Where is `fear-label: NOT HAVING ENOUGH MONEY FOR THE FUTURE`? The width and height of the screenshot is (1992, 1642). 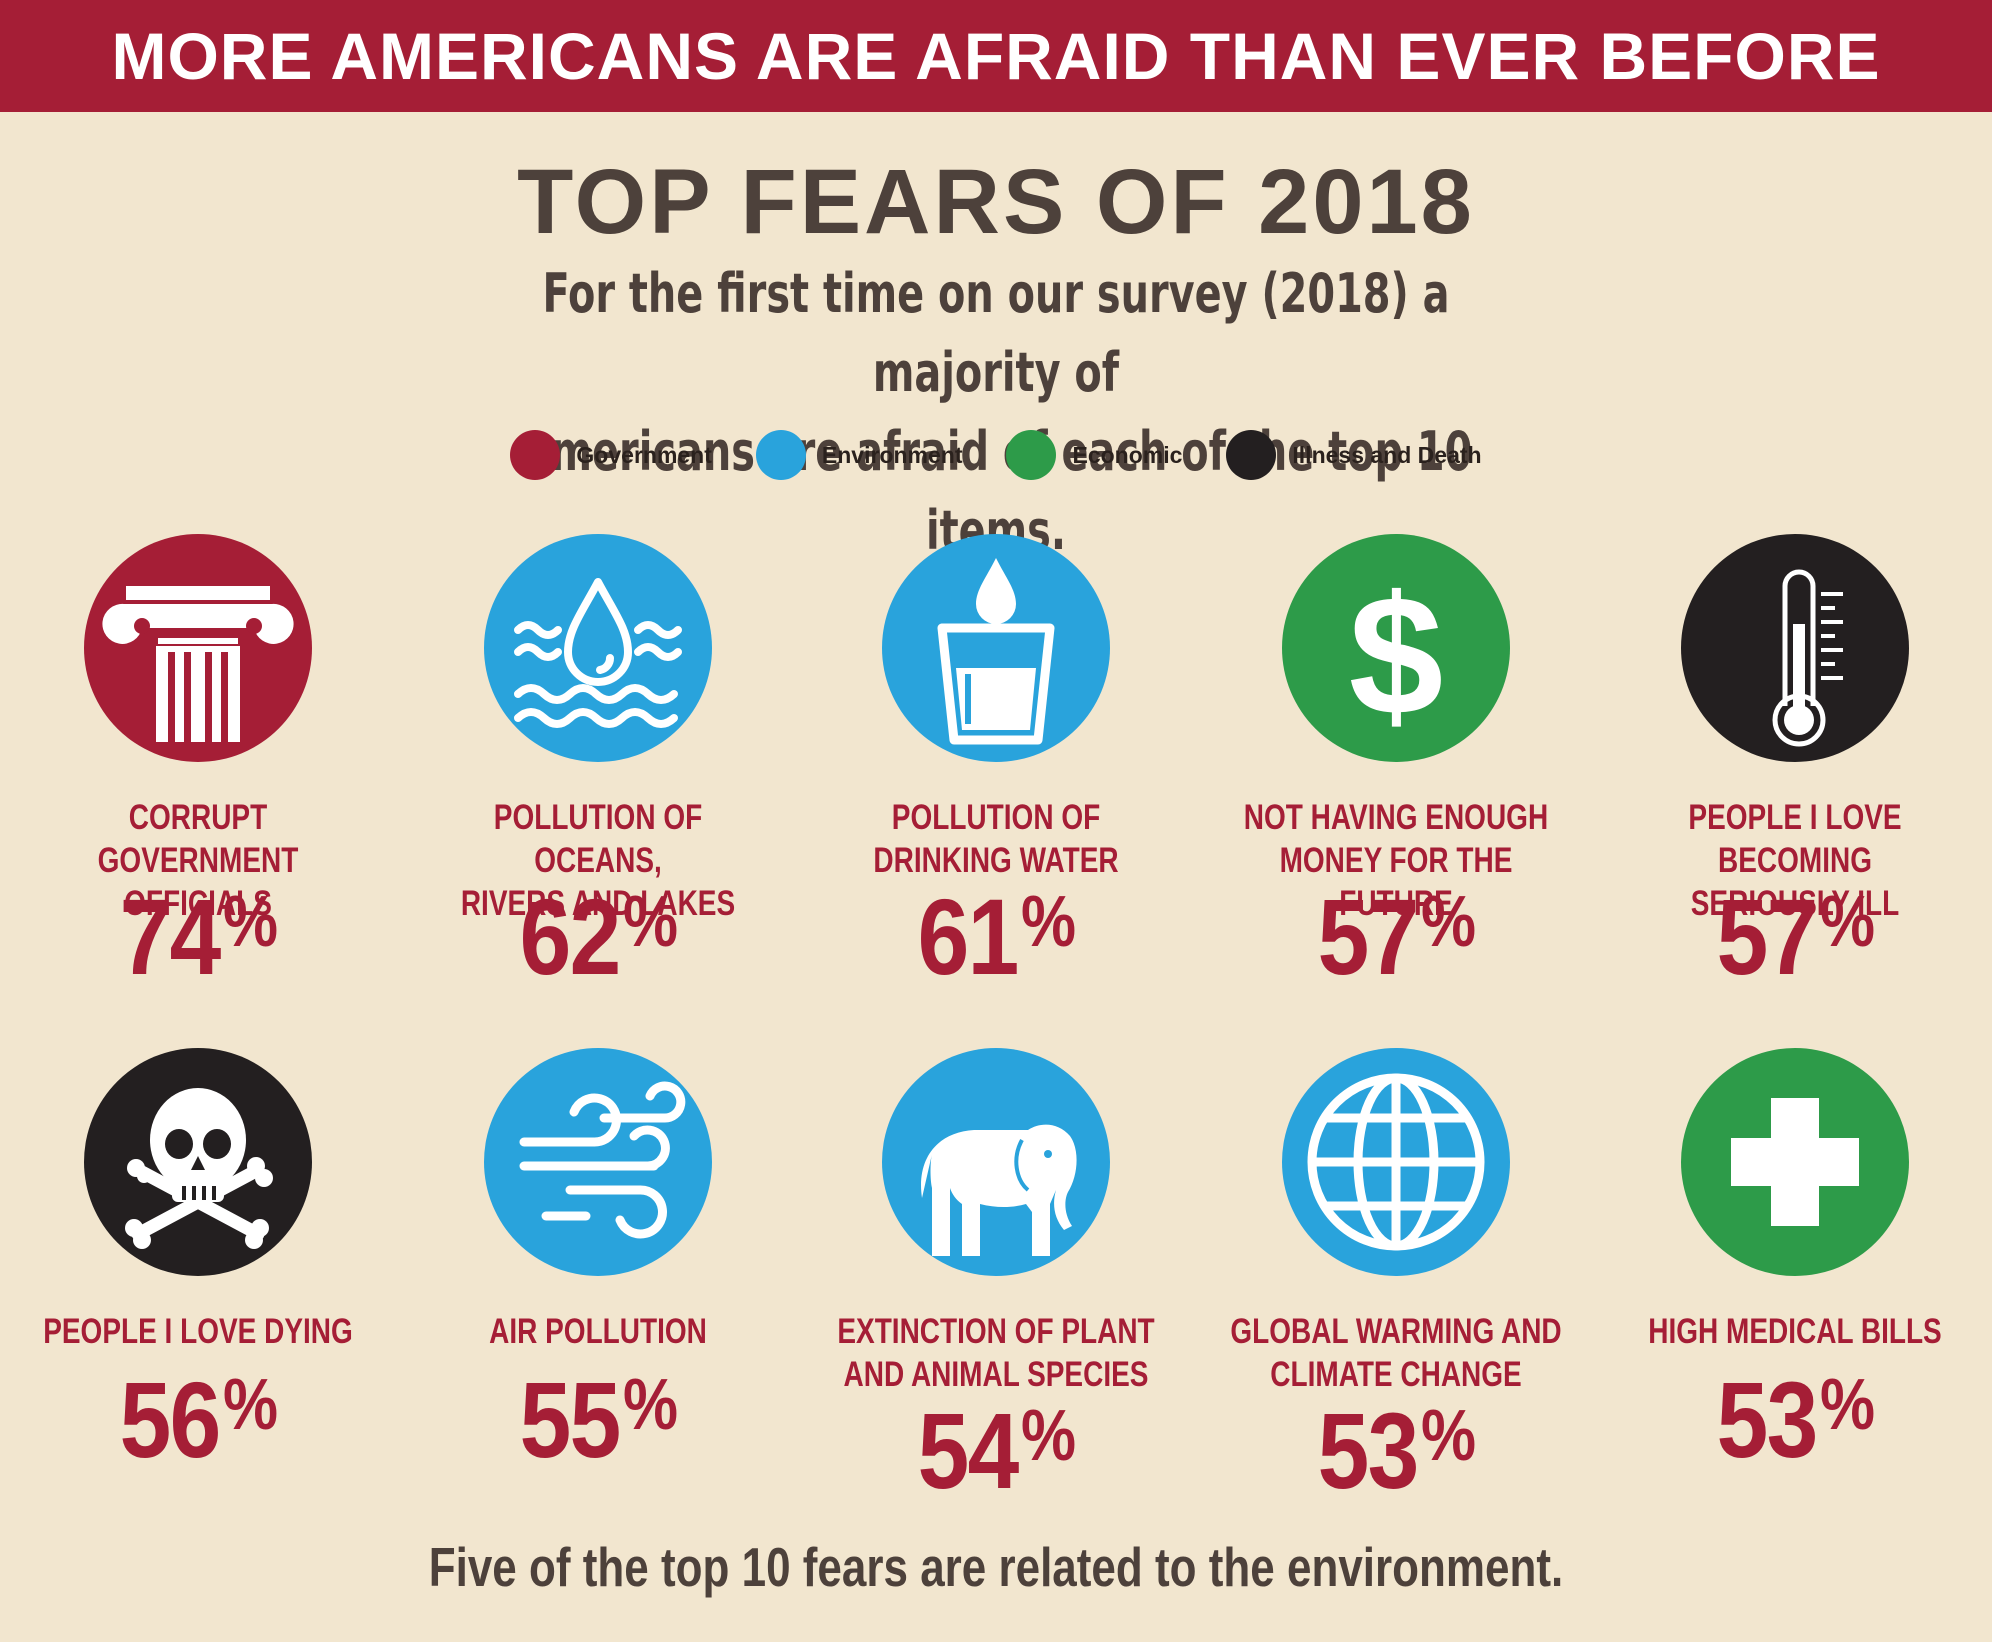 fear-label: NOT HAVING ENOUGH MONEY FOR THE FUTURE is located at coordinates (1396, 860).